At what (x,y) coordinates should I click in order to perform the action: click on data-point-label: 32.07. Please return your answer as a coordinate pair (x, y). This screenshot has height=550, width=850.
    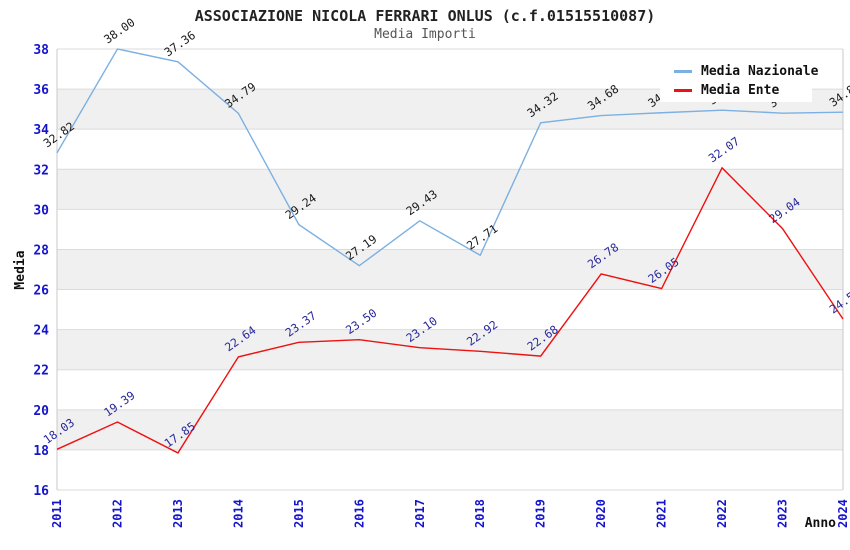
    Looking at the image, I should click on (724, 149).